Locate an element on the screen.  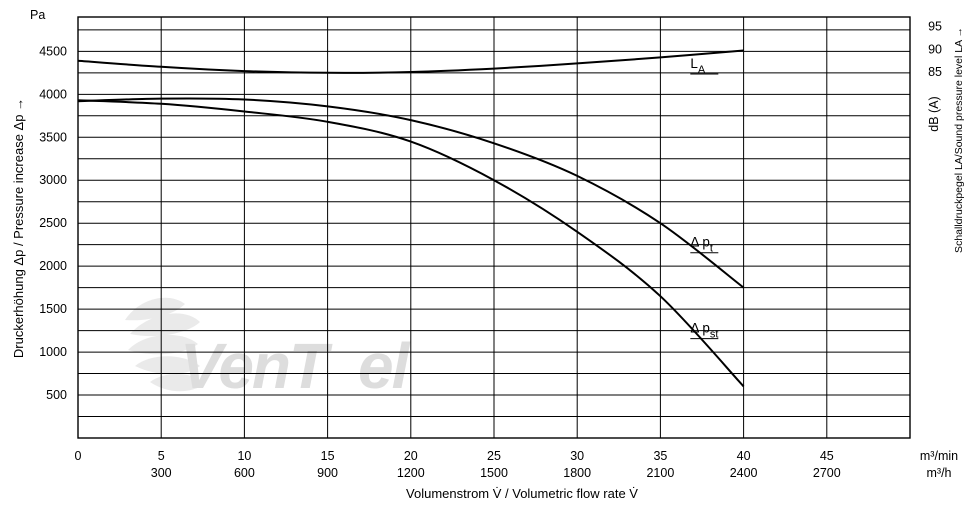
y-tick-label: 4500 is located at coordinates (53, 51).